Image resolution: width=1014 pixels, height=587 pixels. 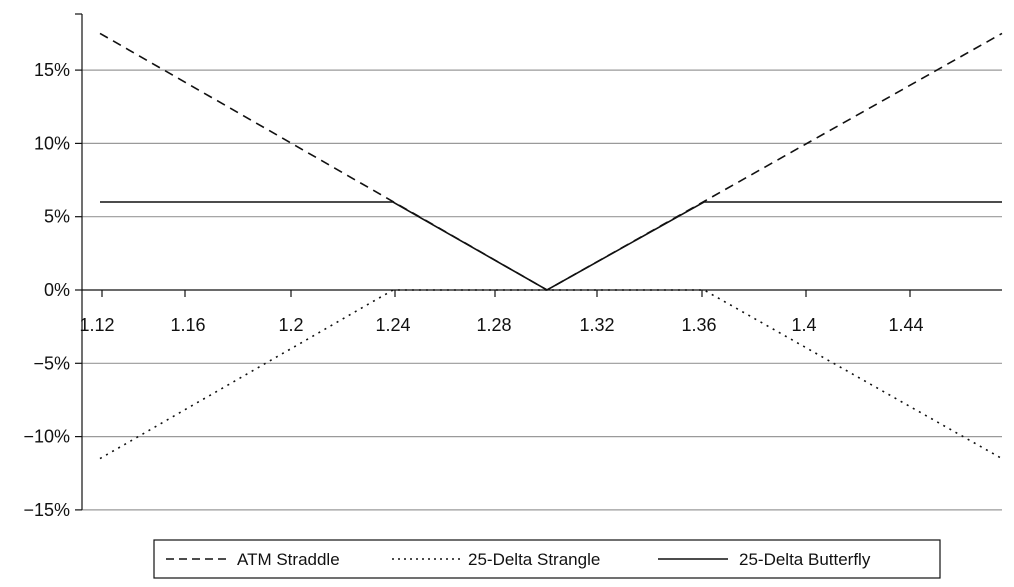 I want to click on x-tick-label: 1.44, so click(x=905, y=325).